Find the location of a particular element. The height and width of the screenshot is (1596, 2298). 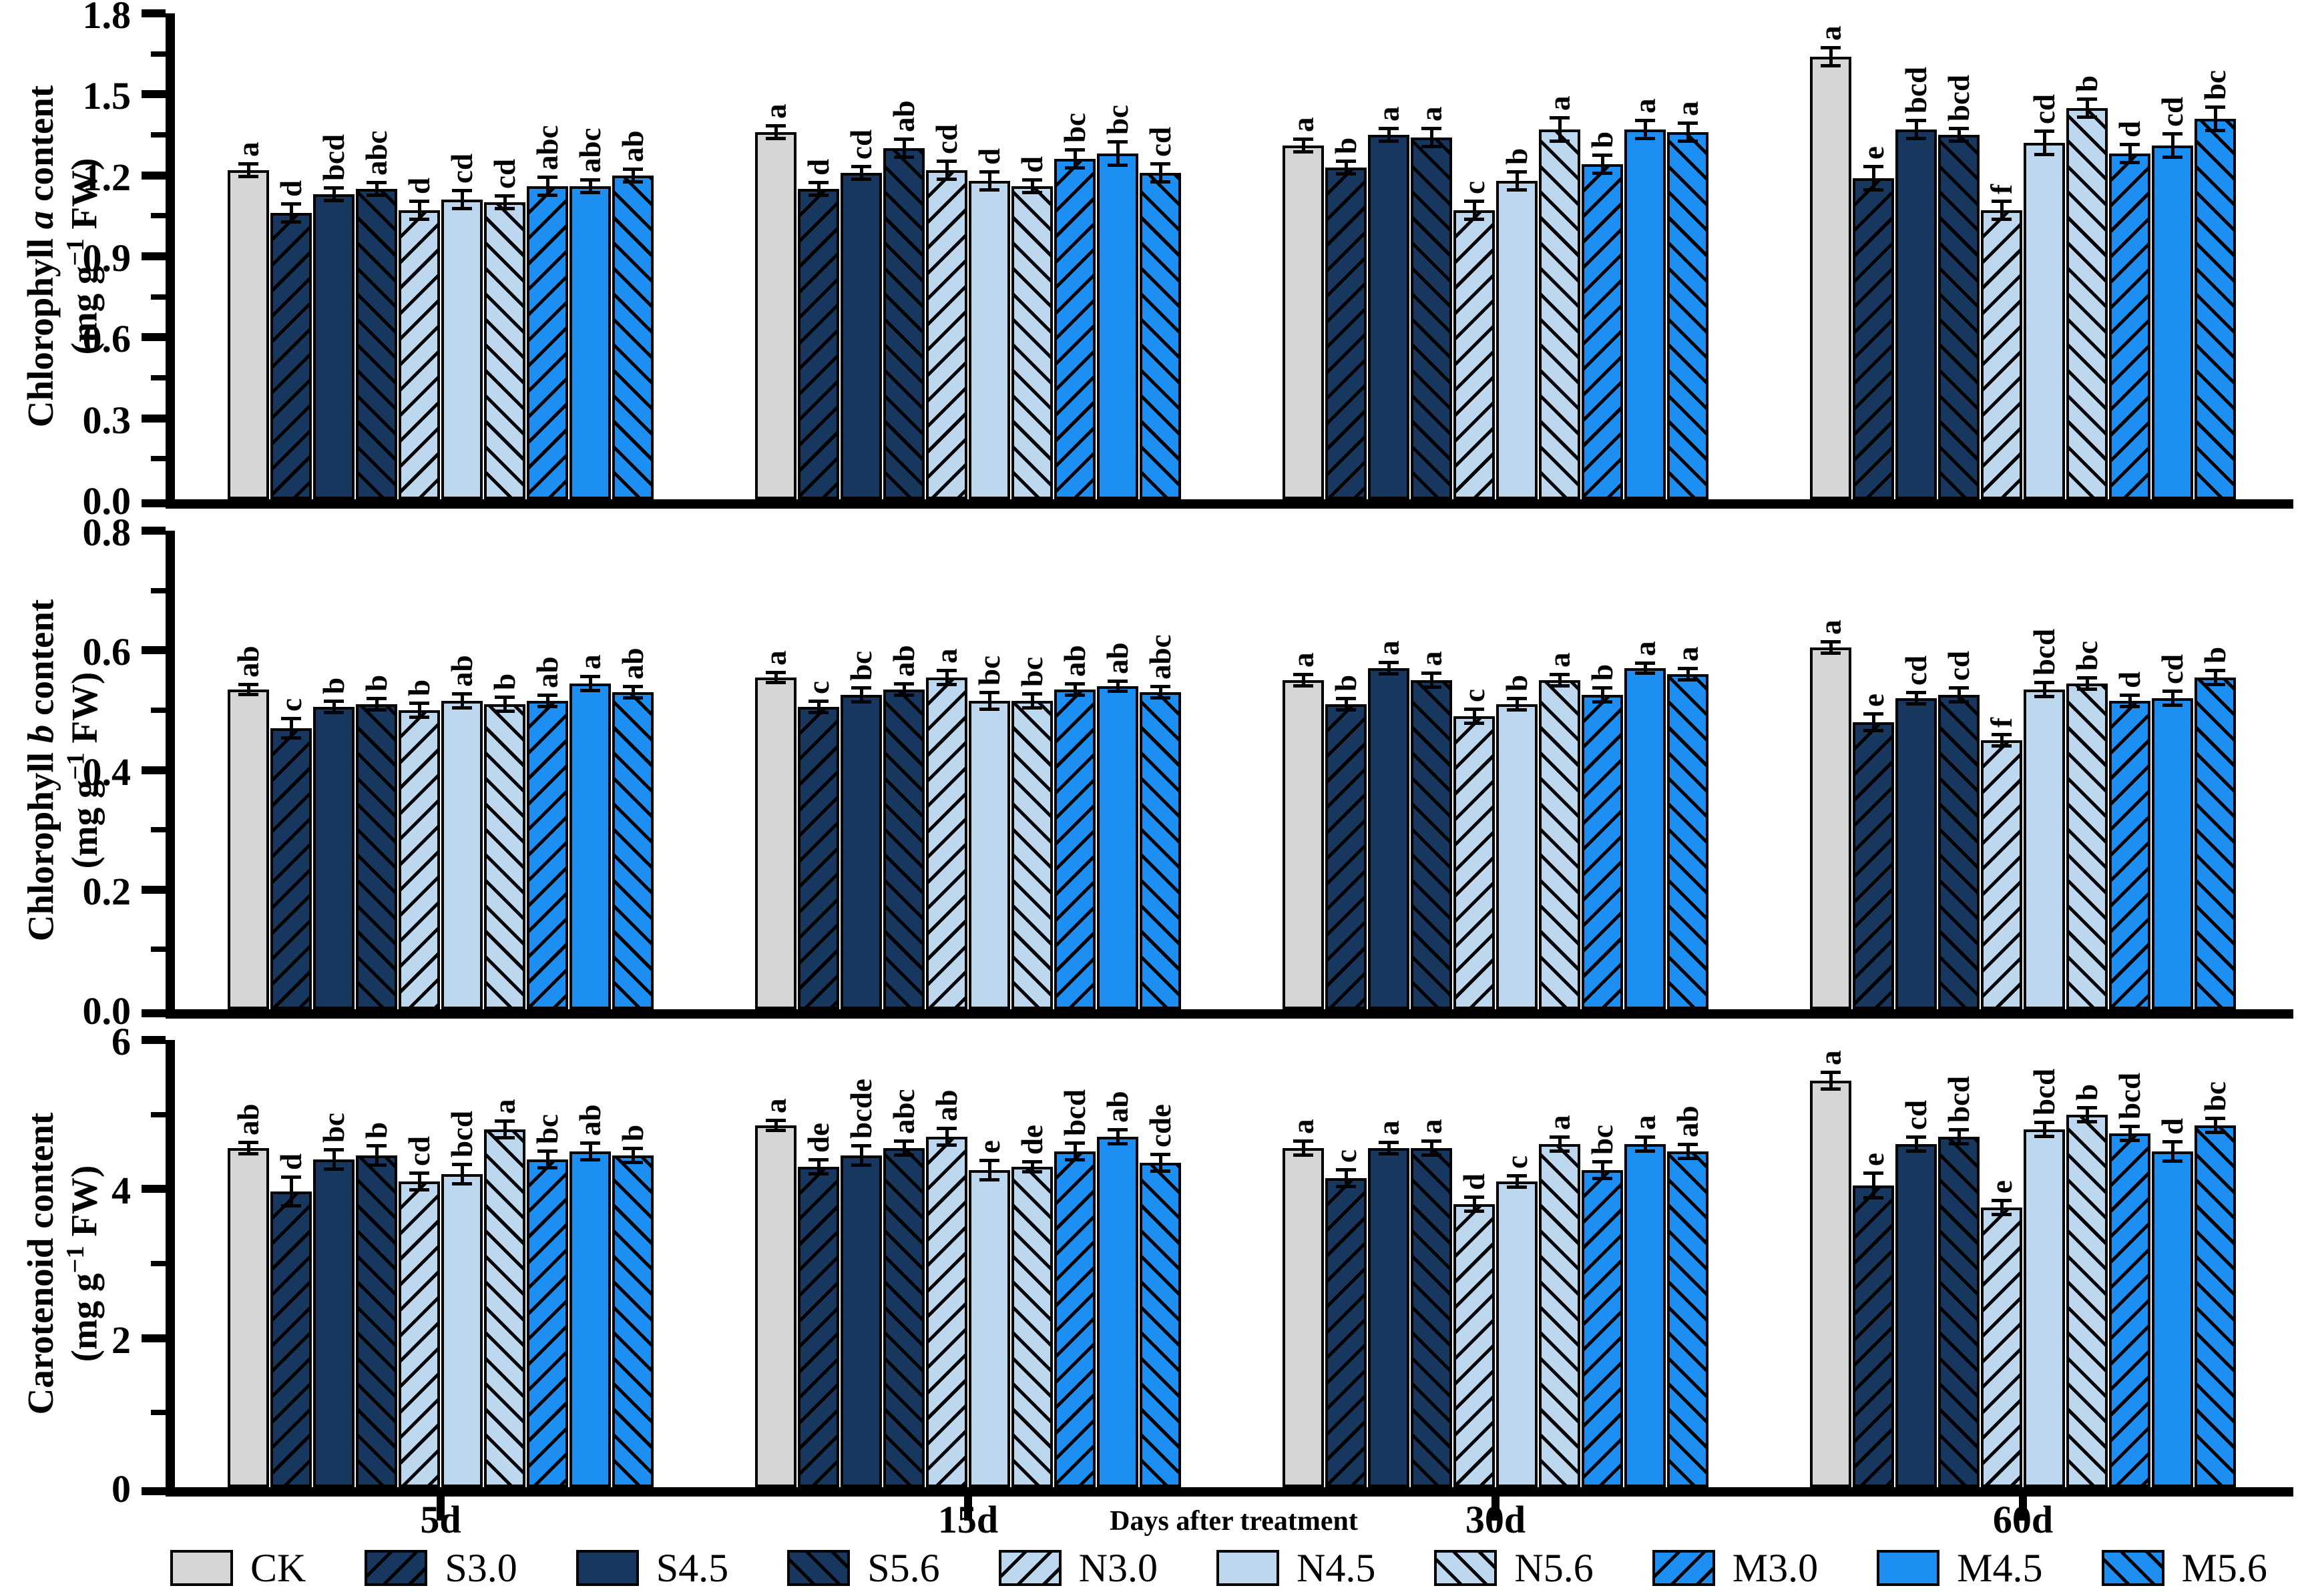

sig-letter-N4.5-5d: bcd is located at coordinates (462, 1134).